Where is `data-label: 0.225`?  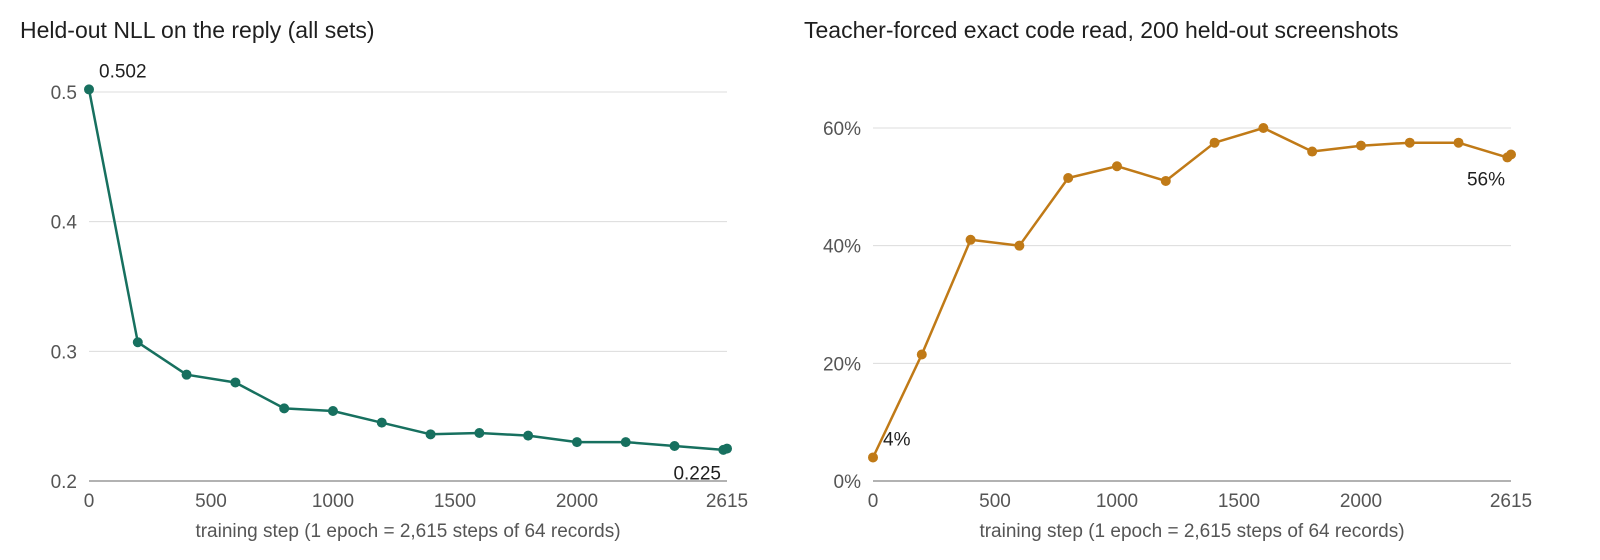 data-label: 0.225 is located at coordinates (697, 474).